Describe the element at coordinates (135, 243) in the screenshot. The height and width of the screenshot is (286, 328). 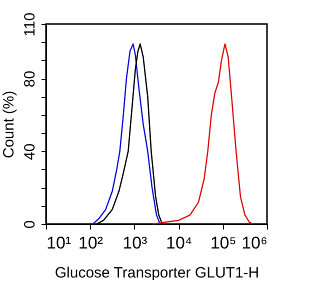
I see `x-tick-label: 10³` at that location.